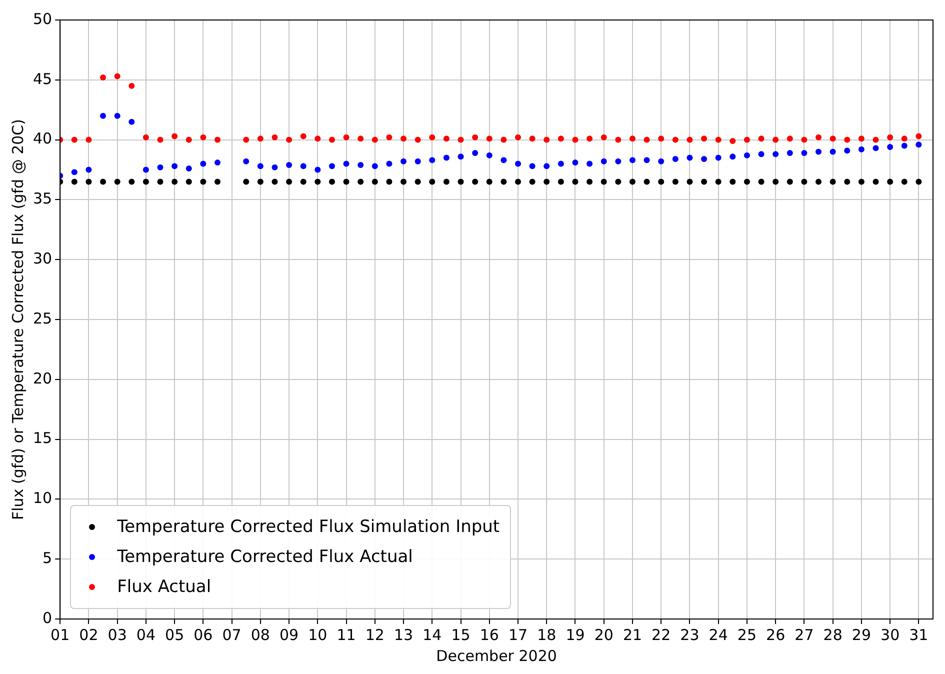  What do you see at coordinates (88, 635) in the screenshot?
I see `x-tick-label: 02` at bounding box center [88, 635].